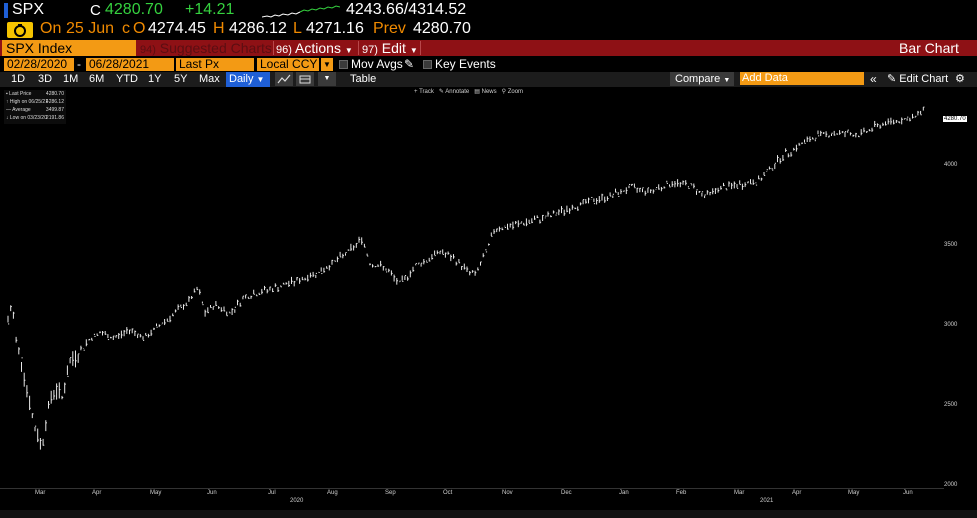  What do you see at coordinates (924, 79) in the screenshot?
I see `edit-chart-label: Edit Chart` at bounding box center [924, 79].